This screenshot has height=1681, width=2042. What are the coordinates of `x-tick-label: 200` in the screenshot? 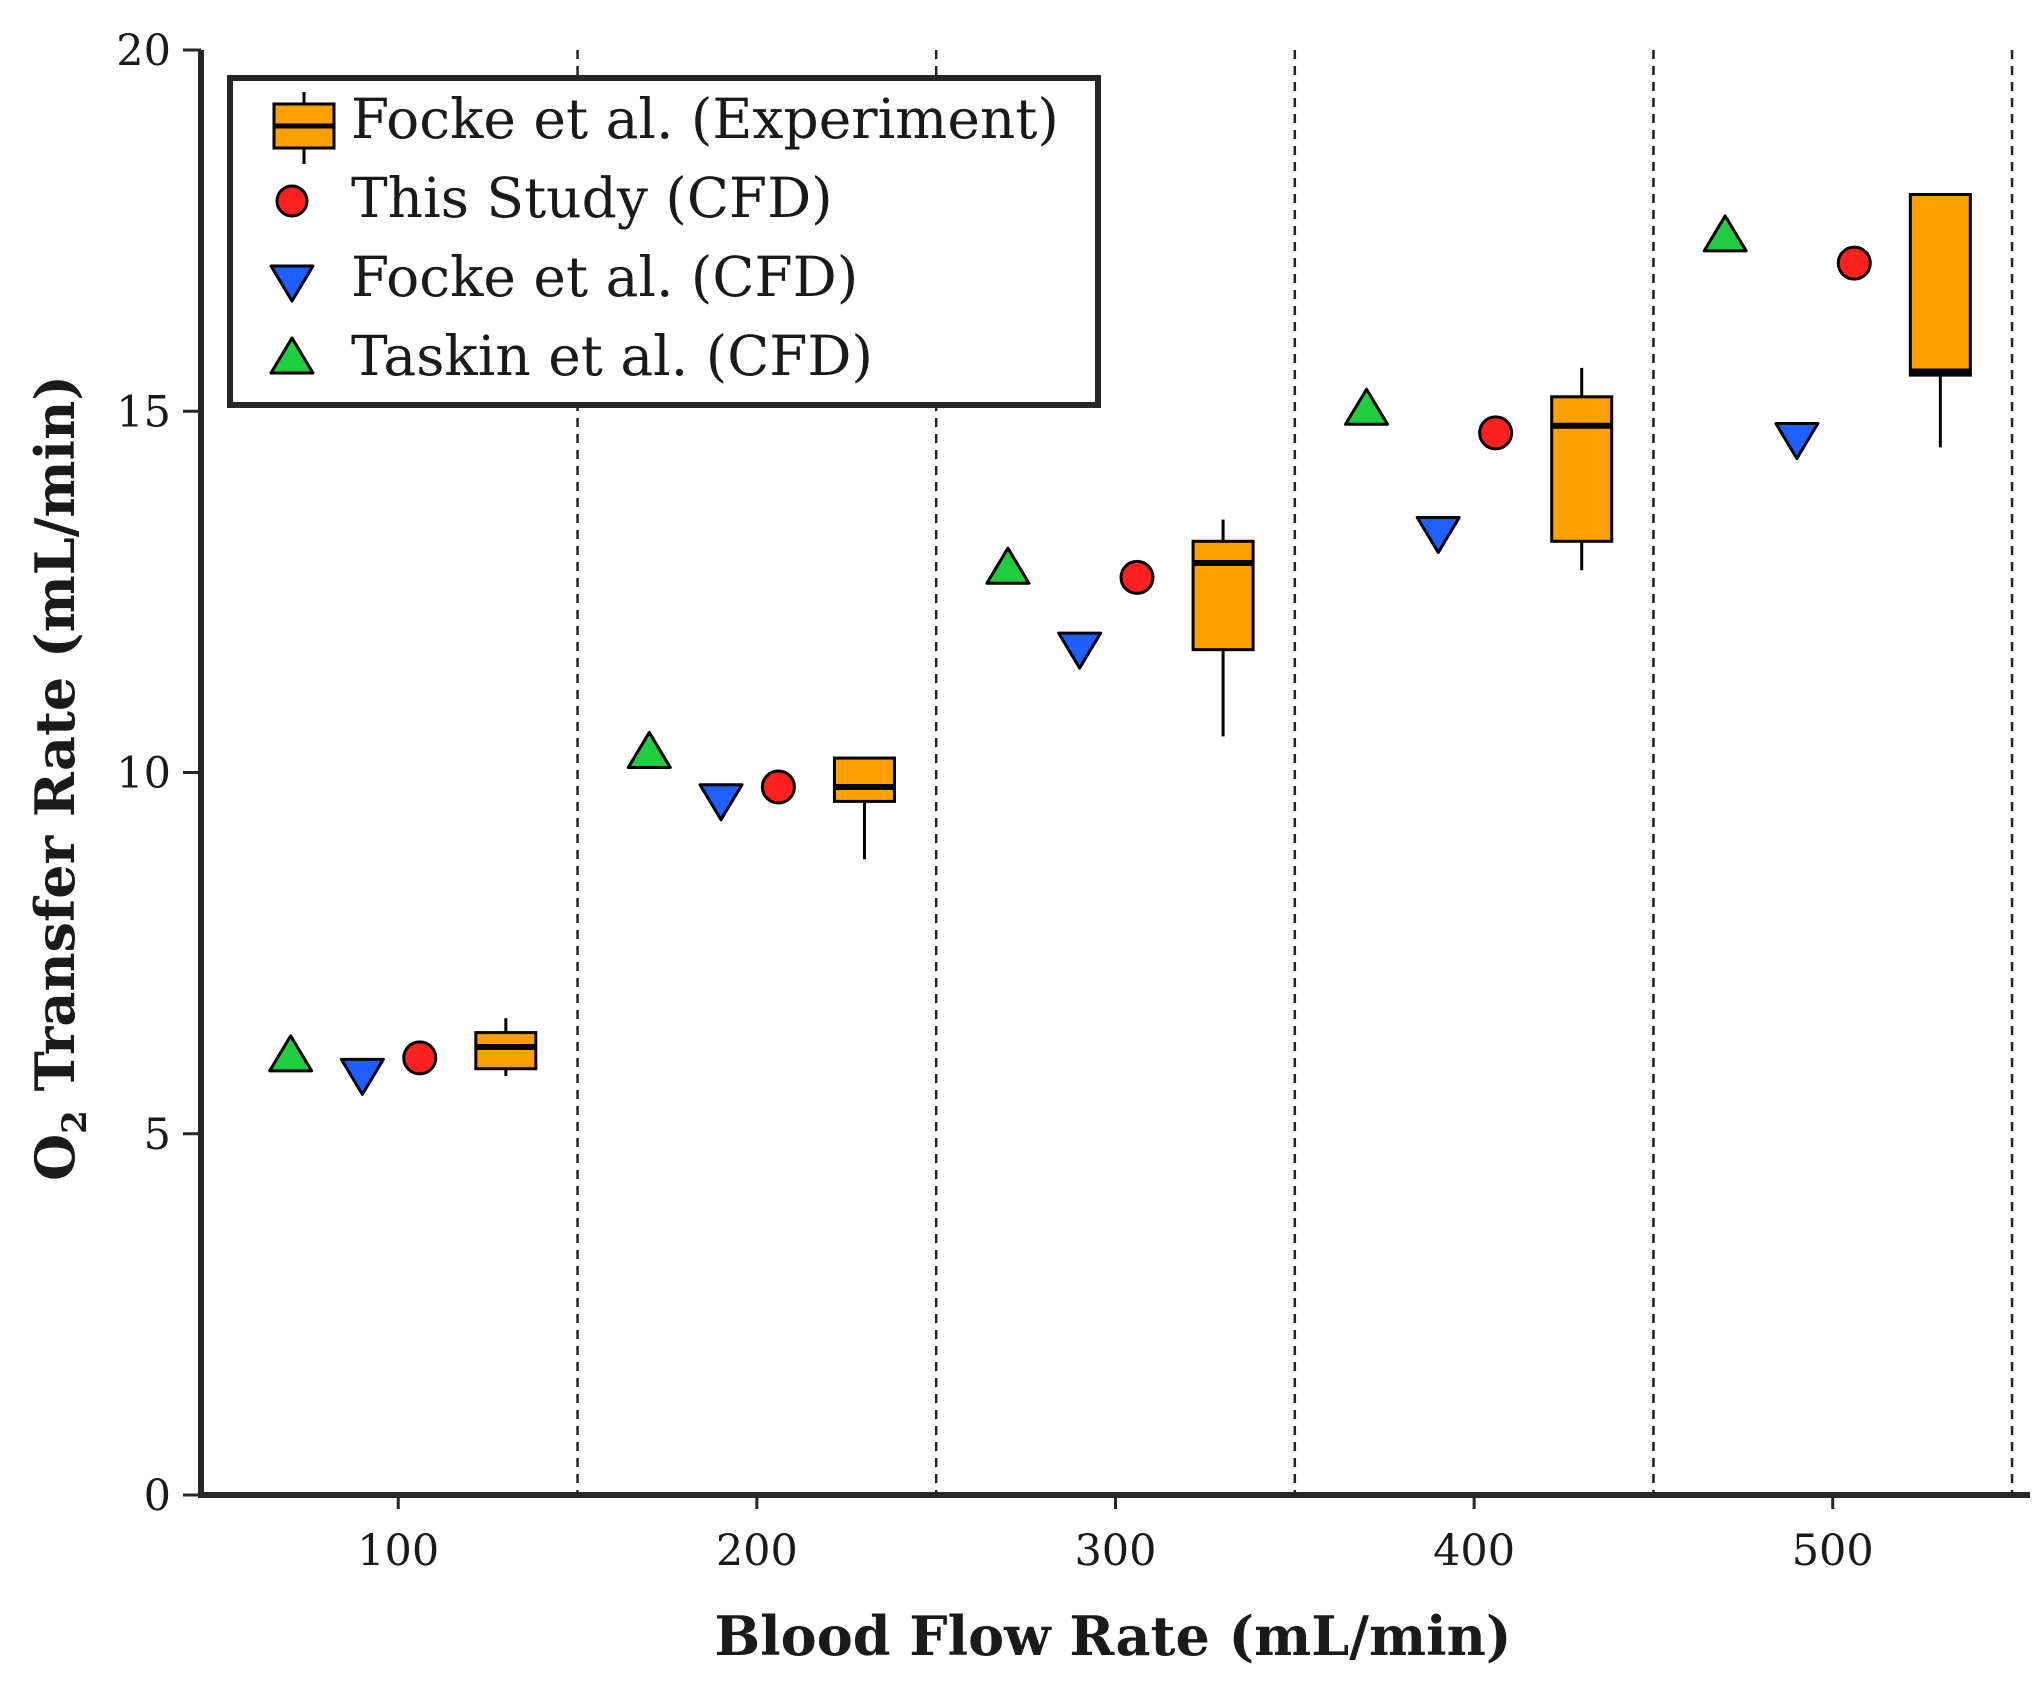 It's located at (757, 1551).